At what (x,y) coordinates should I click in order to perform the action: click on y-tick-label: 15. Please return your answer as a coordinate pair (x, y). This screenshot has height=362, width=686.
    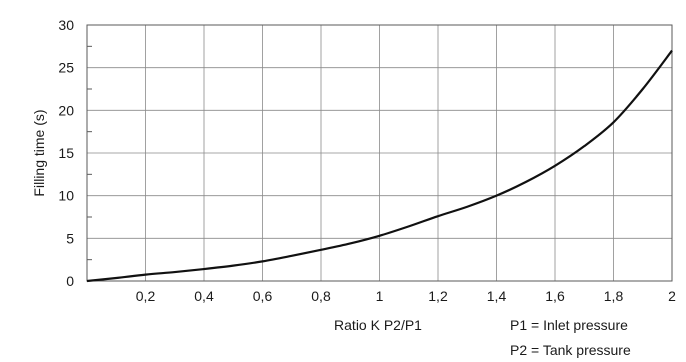
    Looking at the image, I should click on (66, 153).